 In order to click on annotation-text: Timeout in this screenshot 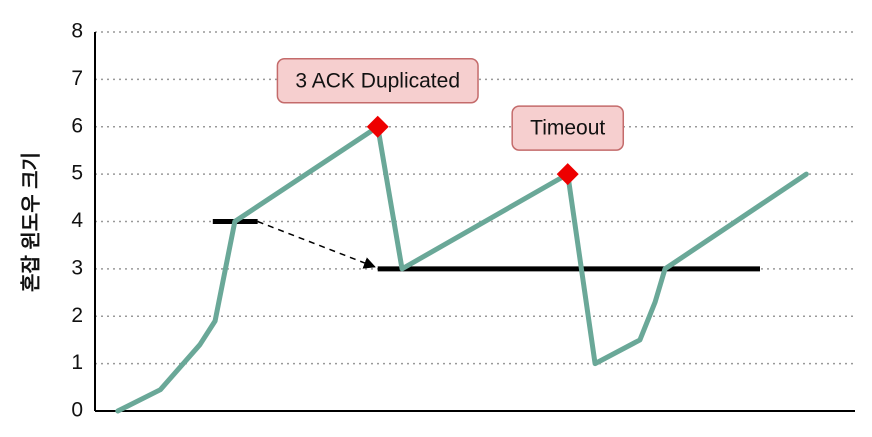, I will do `click(567, 128)`.